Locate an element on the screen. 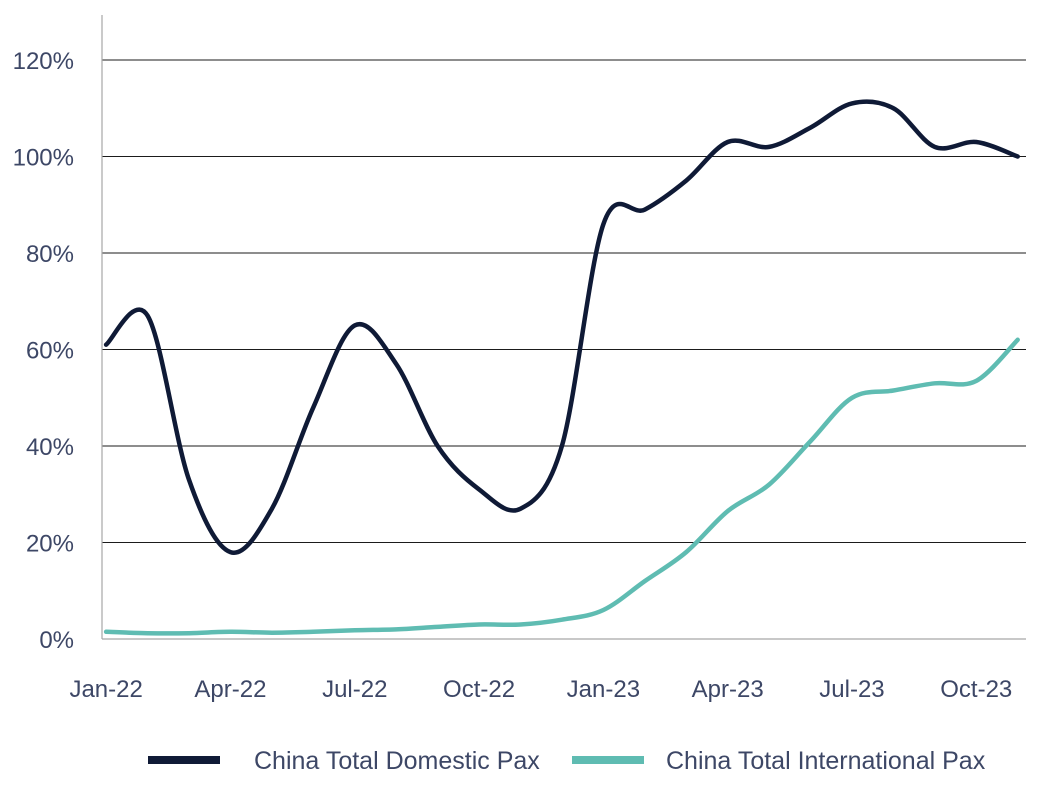 The height and width of the screenshot is (786, 1047). x-tick-label: Jan-22 is located at coordinates (105, 689).